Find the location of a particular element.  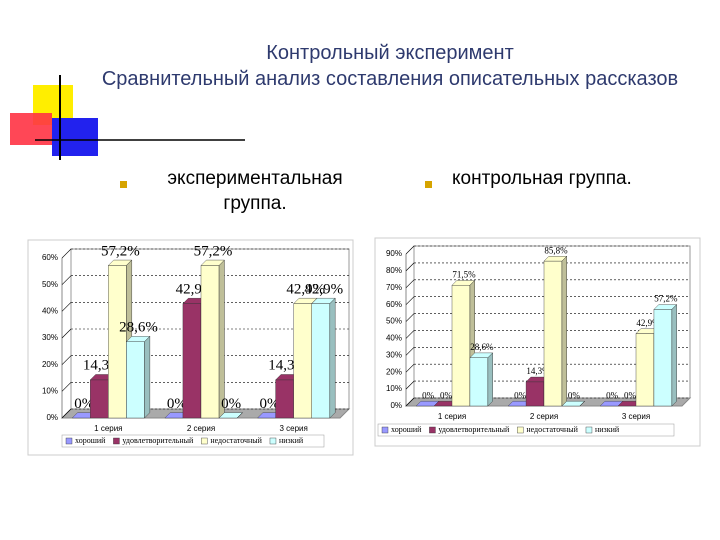

decor is located at coordinates (75, 137).